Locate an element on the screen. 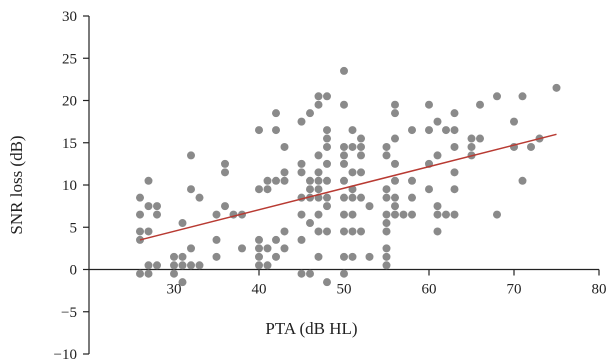 This screenshot has width=611, height=364. y-tick-label: 10 is located at coordinates (69, 186).